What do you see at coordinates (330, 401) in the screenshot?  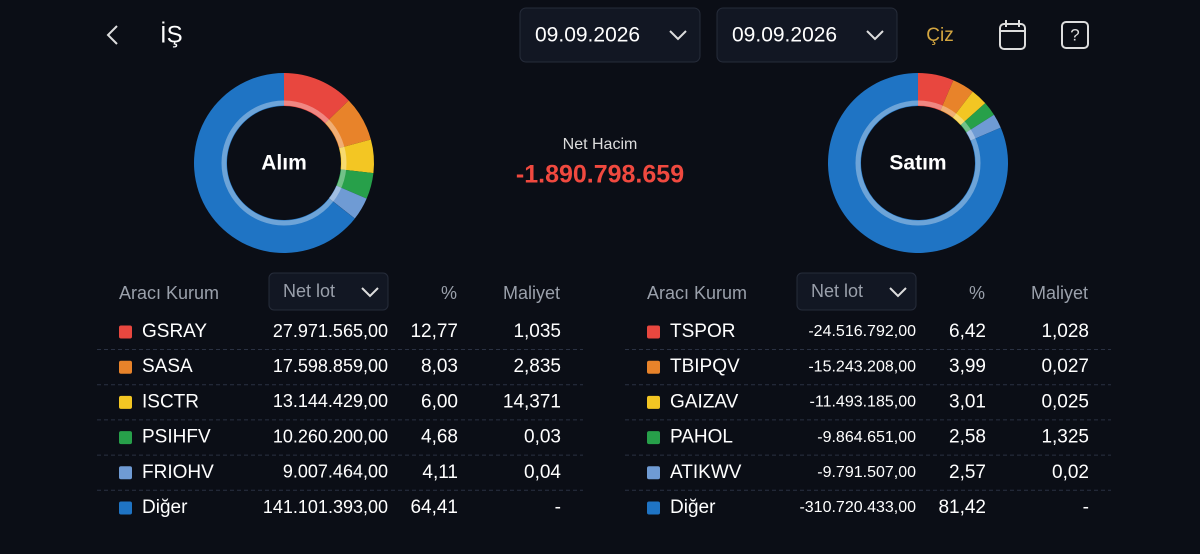 I see `net-lot: 13.144.429,00` at bounding box center [330, 401].